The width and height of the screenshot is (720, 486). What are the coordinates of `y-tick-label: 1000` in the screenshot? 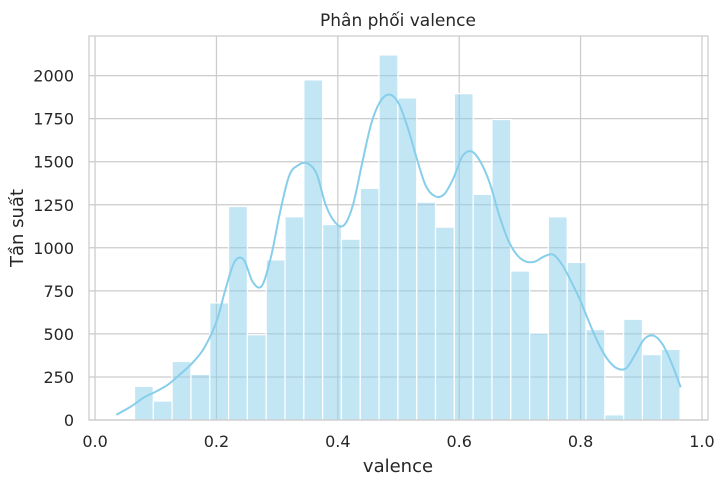 It's located at (53, 248).